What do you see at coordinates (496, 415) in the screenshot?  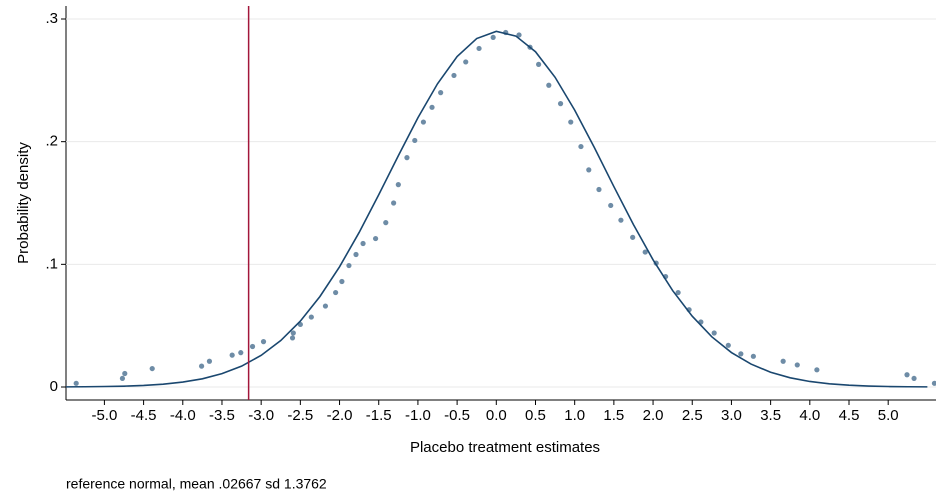 I see `x-tick-label: 0.0` at bounding box center [496, 415].